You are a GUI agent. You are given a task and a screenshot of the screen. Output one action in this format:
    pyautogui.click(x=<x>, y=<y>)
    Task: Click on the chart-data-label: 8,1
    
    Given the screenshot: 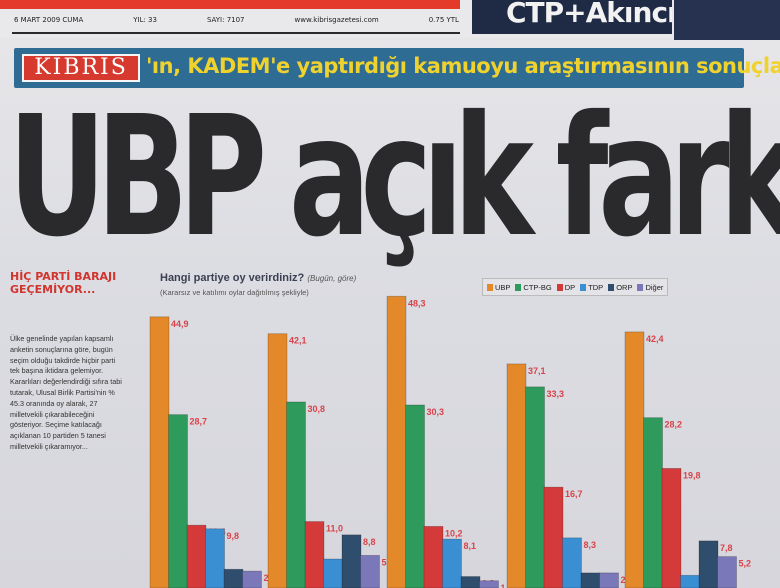 What is the action you would take?
    pyautogui.click(x=470, y=546)
    